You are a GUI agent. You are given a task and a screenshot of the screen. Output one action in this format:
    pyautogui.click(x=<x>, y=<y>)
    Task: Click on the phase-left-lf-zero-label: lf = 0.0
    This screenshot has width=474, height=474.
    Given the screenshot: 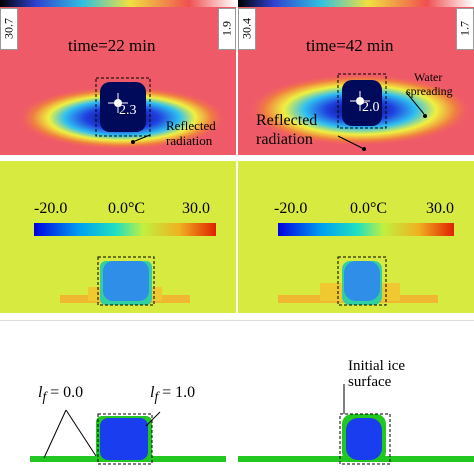 What is the action you would take?
    pyautogui.click(x=60, y=394)
    